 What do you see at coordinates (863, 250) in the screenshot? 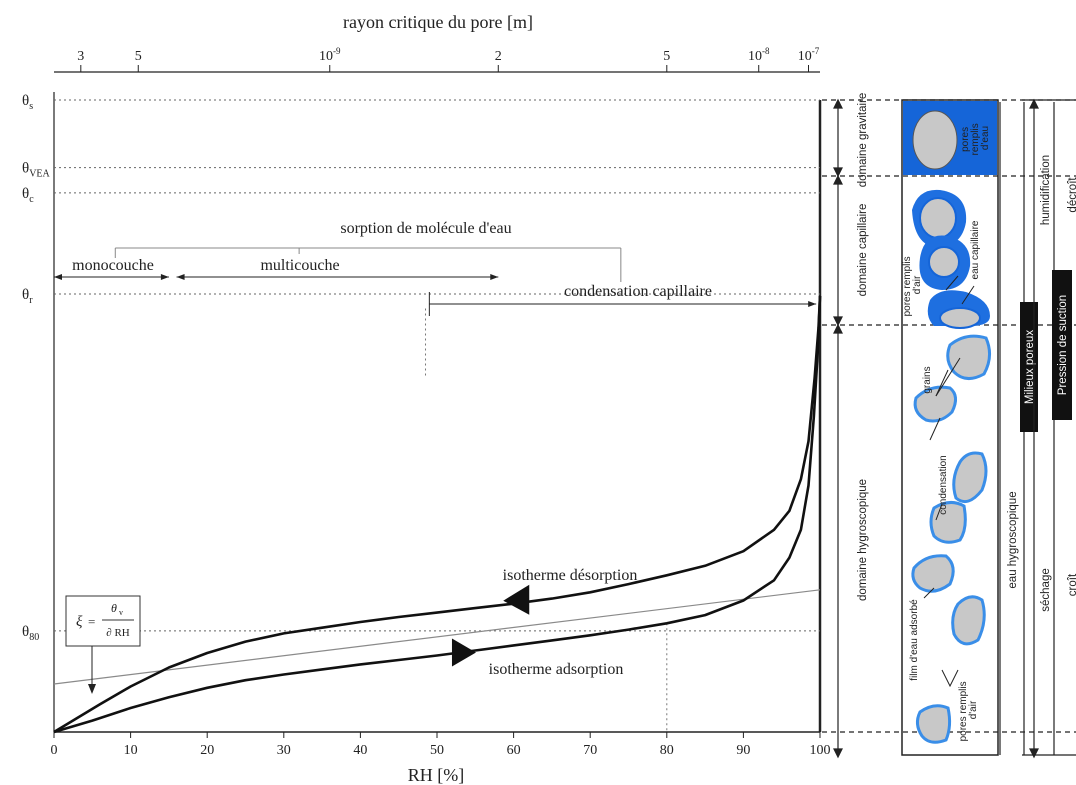
I see `domain-capillaire: domaine capillaire` at bounding box center [863, 250].